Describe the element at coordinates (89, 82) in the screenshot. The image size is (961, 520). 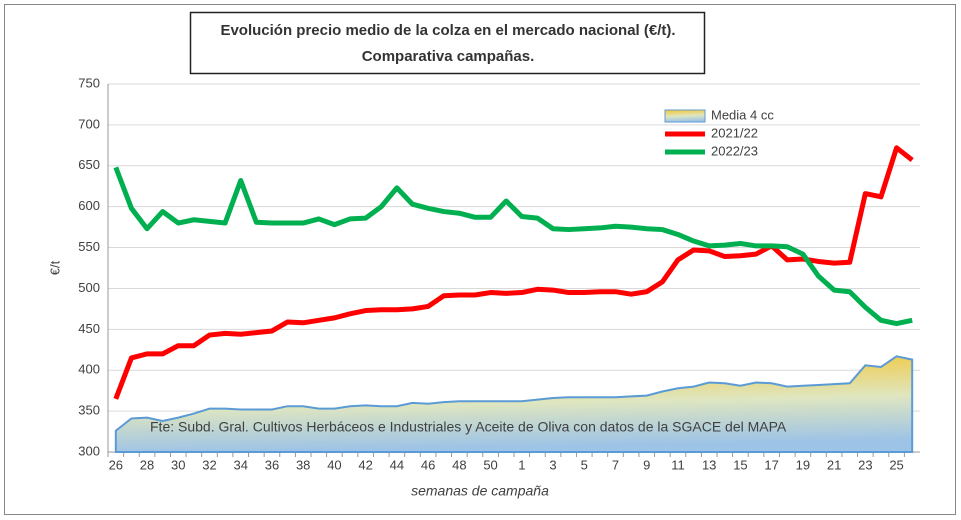
I see `y-tick-label: 750` at that location.